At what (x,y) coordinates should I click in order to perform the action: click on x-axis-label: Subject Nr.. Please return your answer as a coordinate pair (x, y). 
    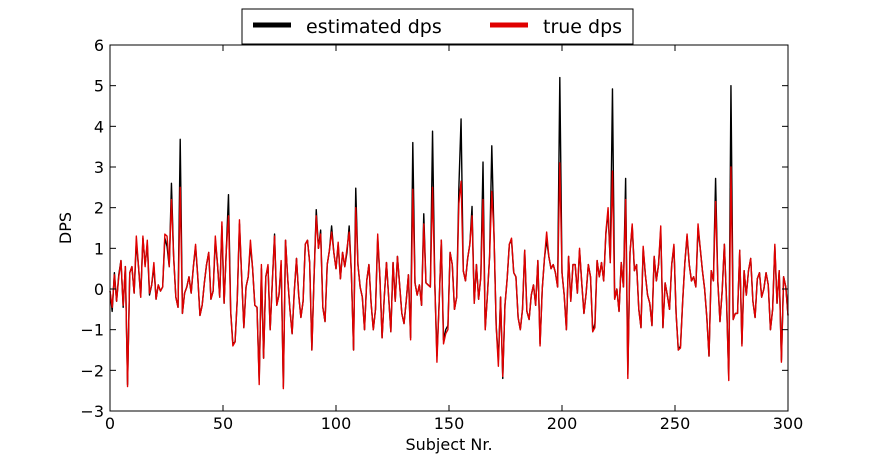
    Looking at the image, I should click on (448, 444).